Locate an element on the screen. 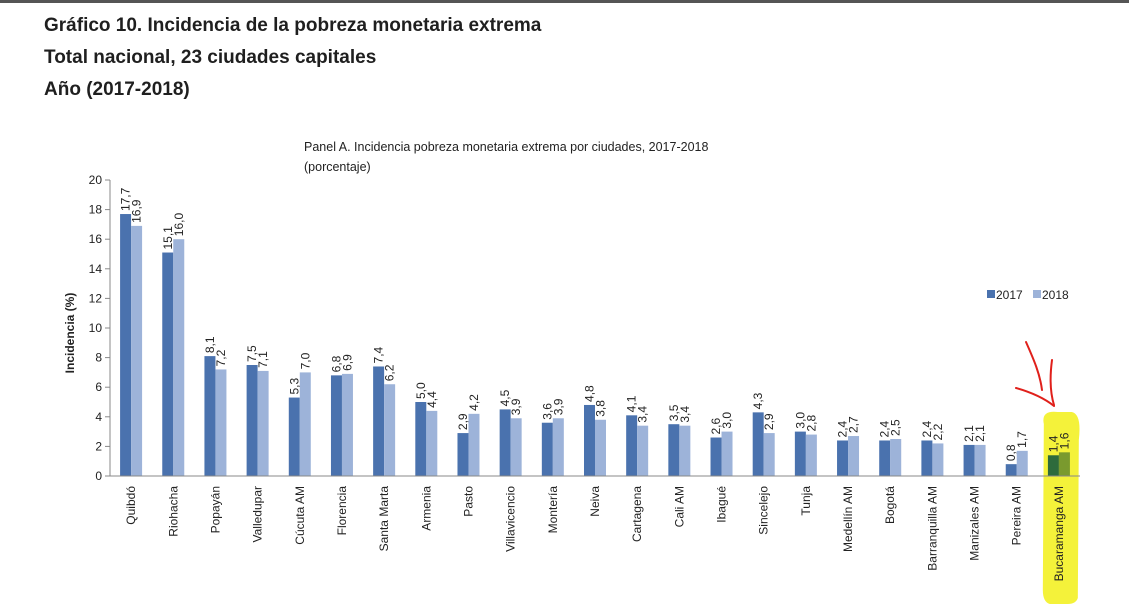  value-label-2018: 4,4 is located at coordinates (432, 399).